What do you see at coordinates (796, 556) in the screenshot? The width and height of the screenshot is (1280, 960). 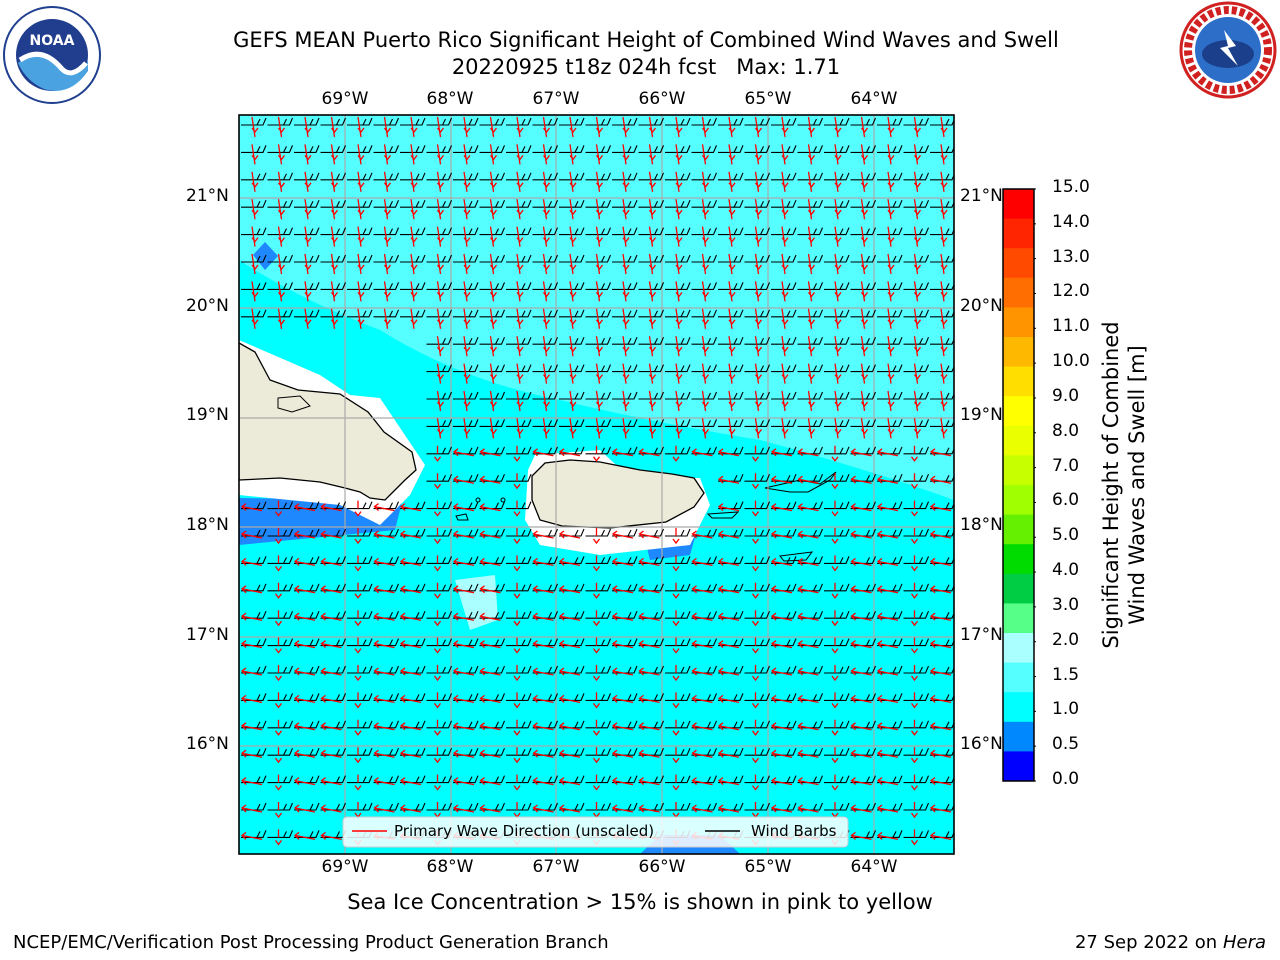 I see `land-st-croix` at bounding box center [796, 556].